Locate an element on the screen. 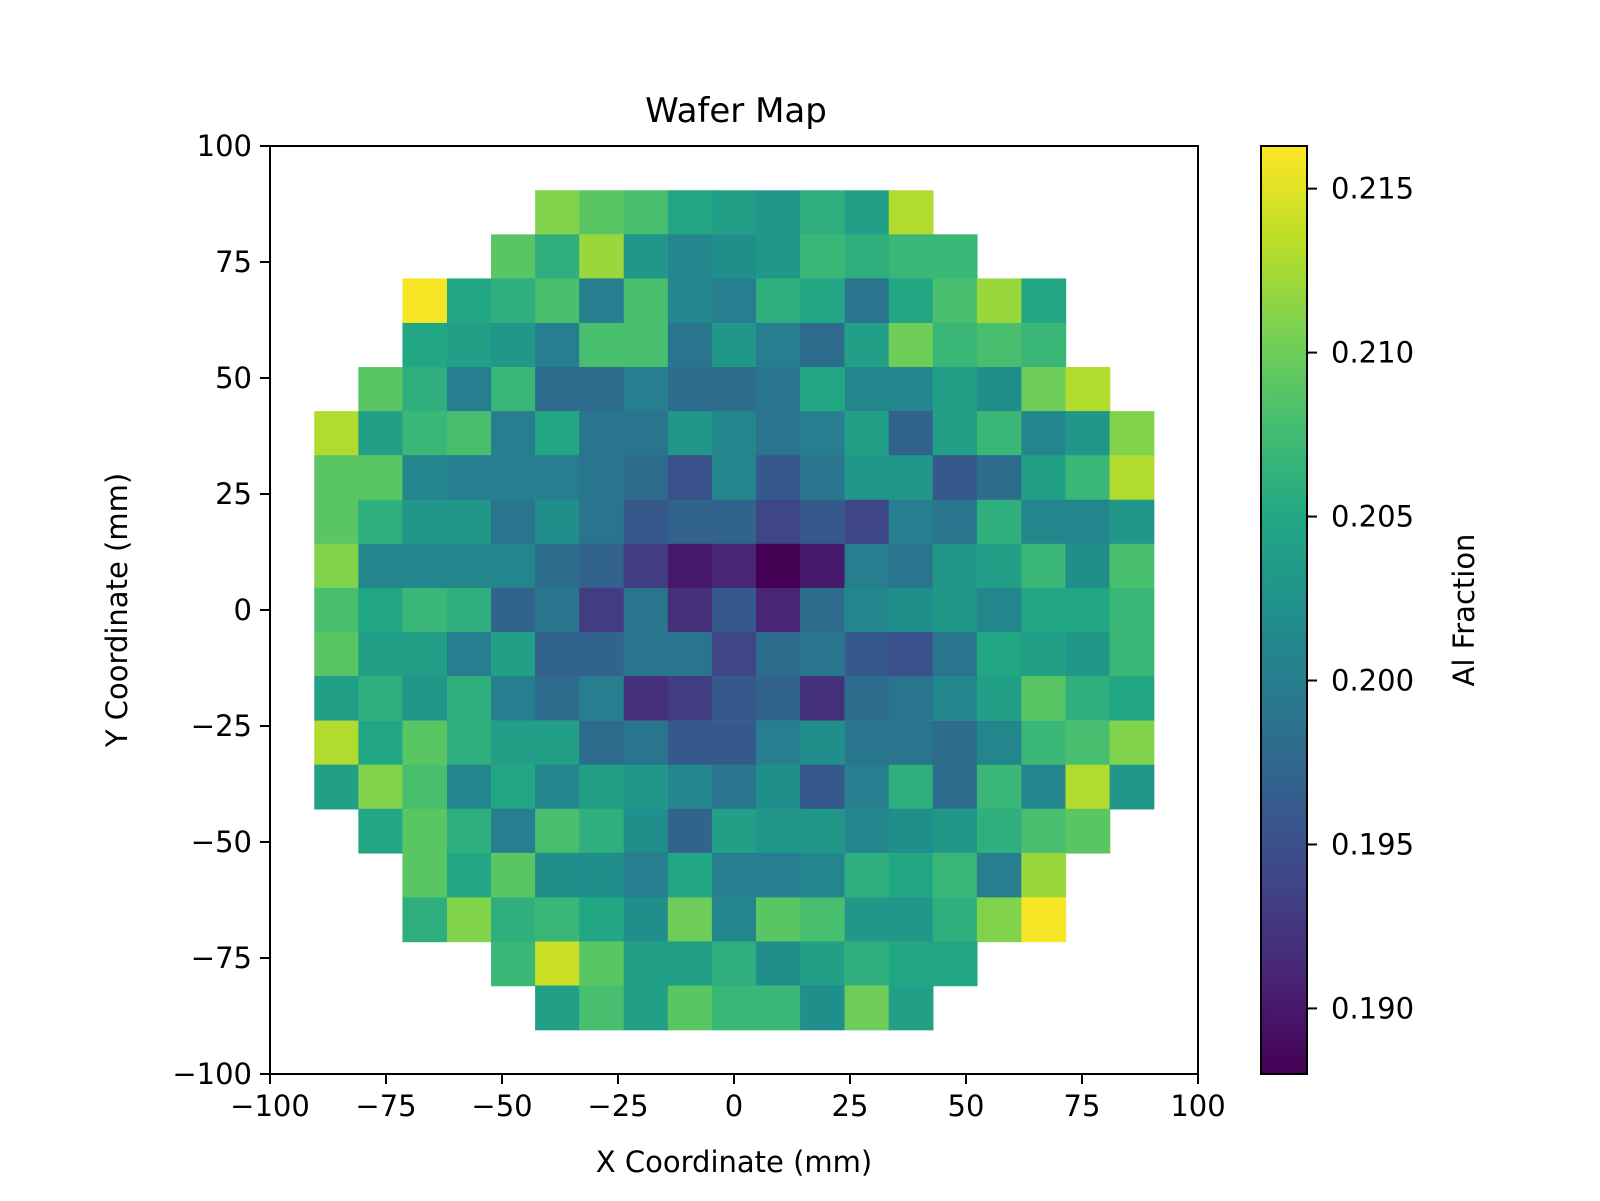  y-axis-ticks: −100 −75 −50 −25 0 25 50 75 100 is located at coordinates (221, 610).